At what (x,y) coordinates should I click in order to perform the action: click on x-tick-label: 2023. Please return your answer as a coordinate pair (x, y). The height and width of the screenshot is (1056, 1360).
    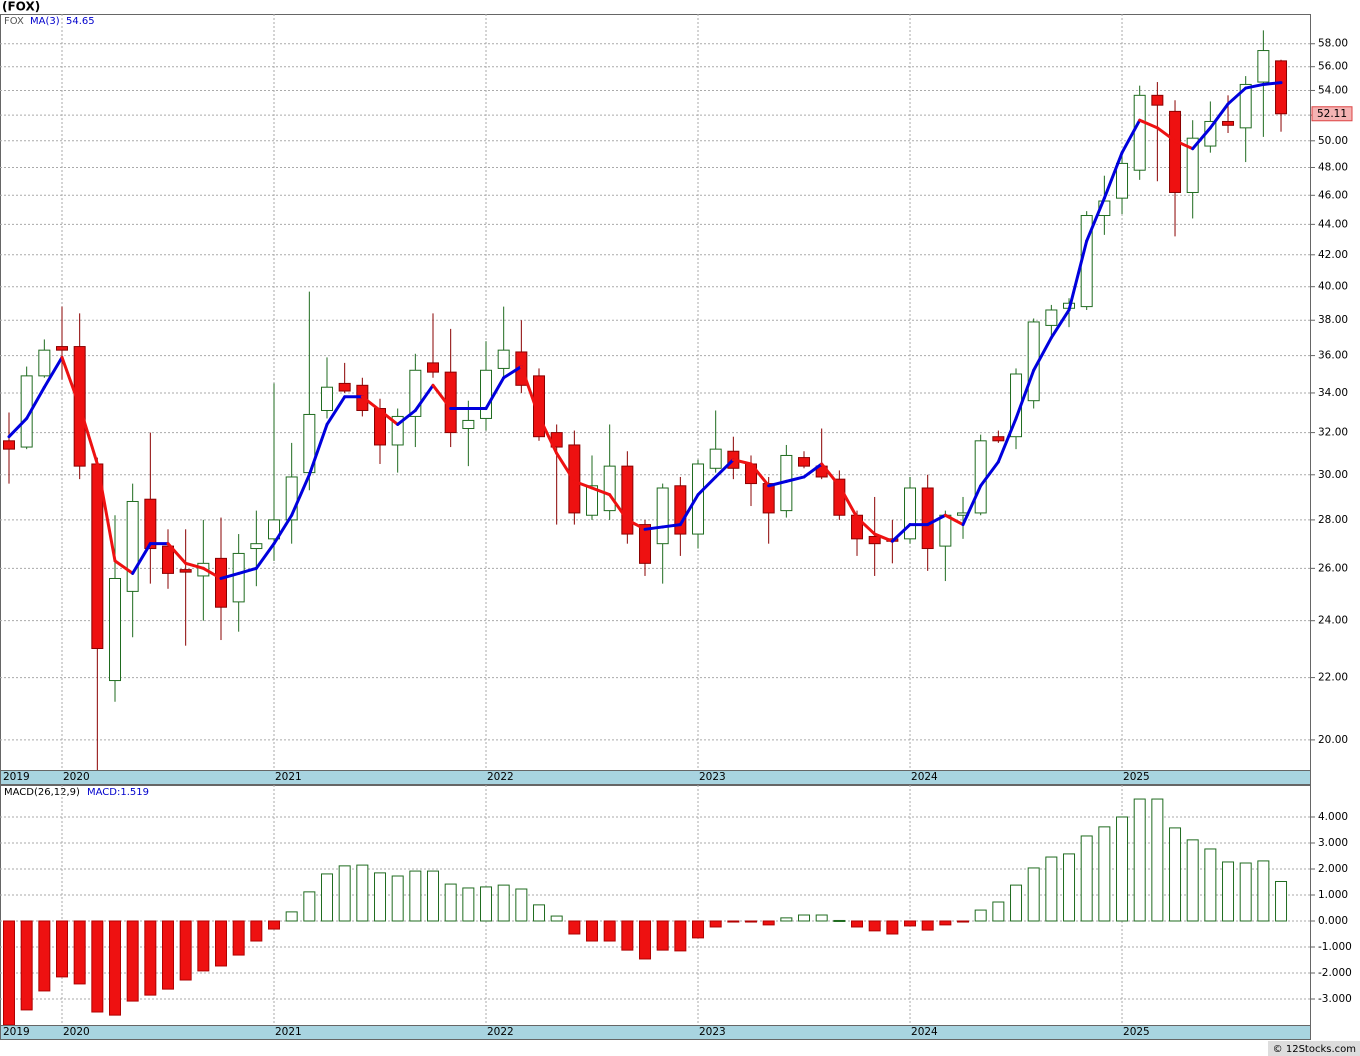
    Looking at the image, I should click on (712, 1032).